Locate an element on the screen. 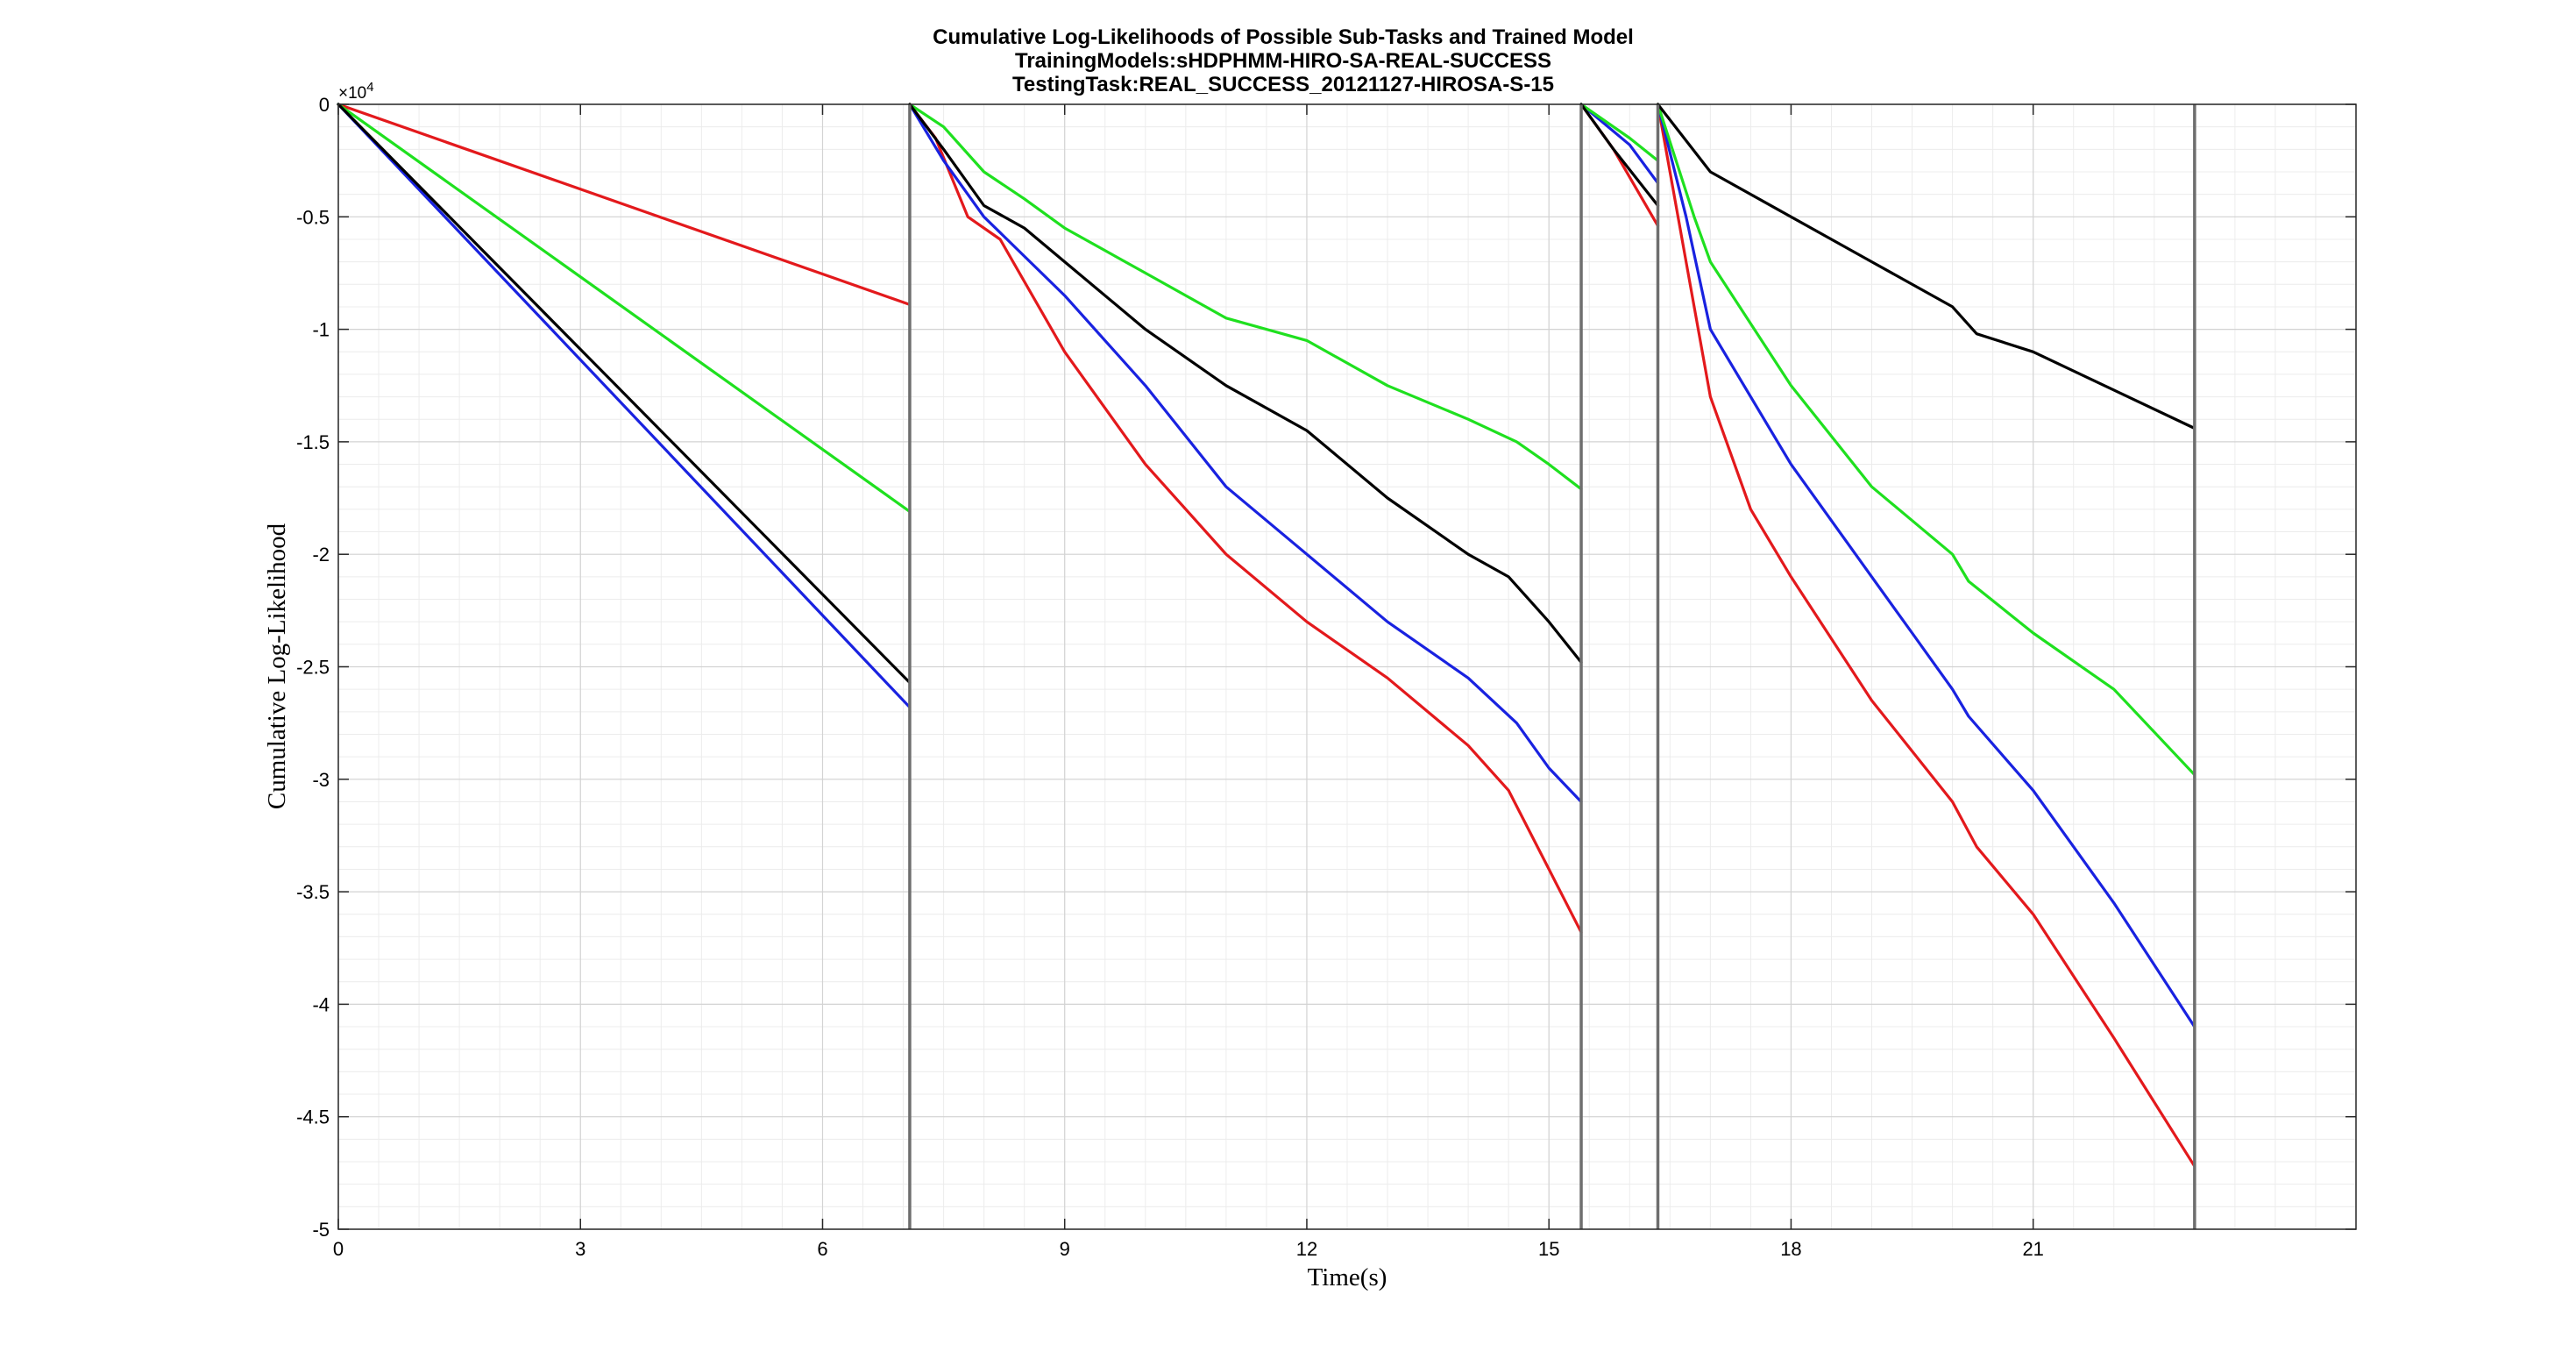  y-tick-label: 0 is located at coordinates (324, 105).